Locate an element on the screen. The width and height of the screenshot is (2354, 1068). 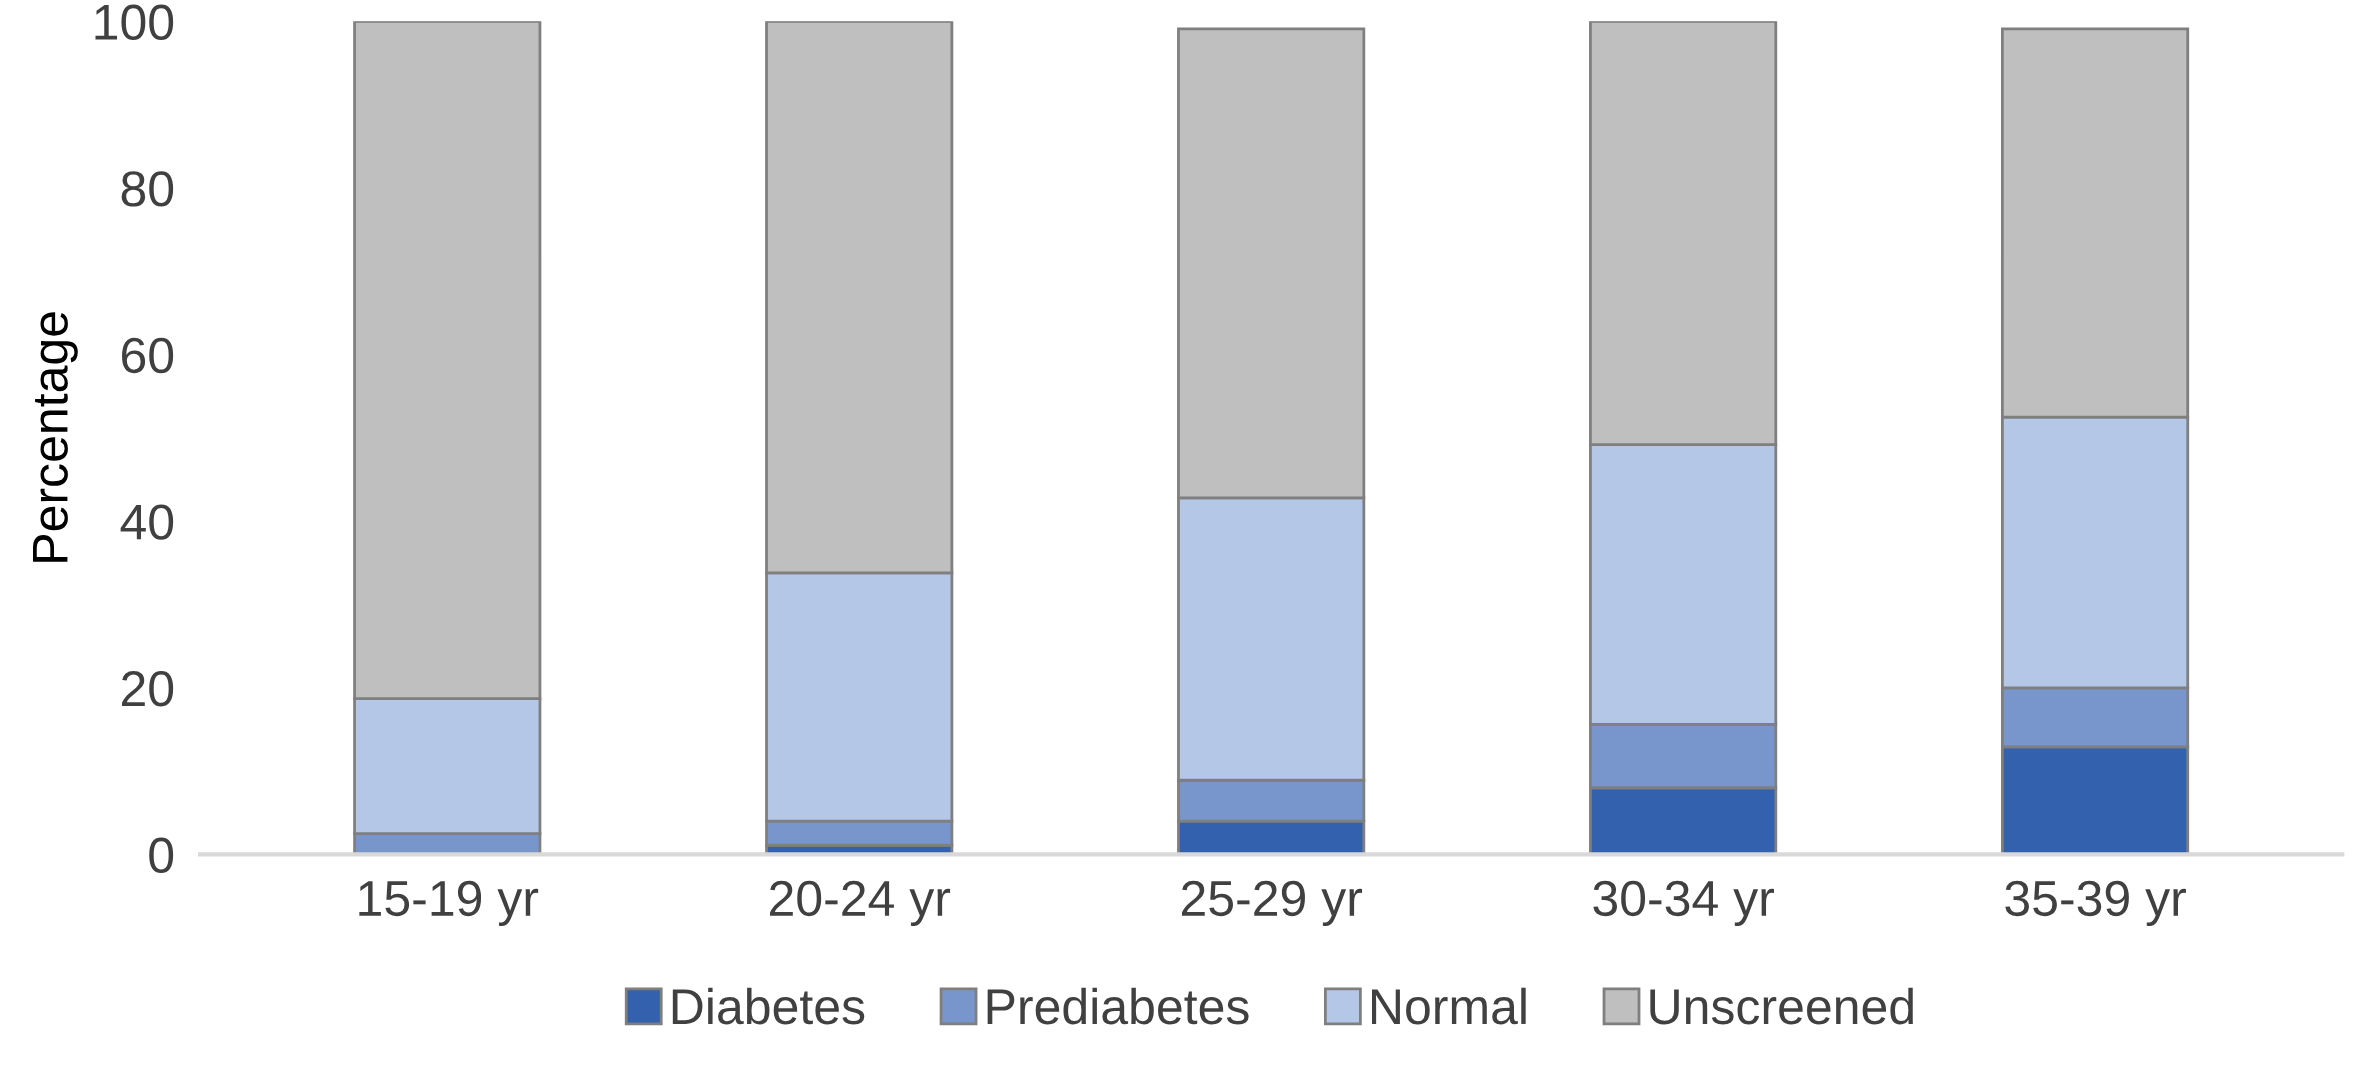
x-tick-label: 25-29 yr is located at coordinates (1272, 903).